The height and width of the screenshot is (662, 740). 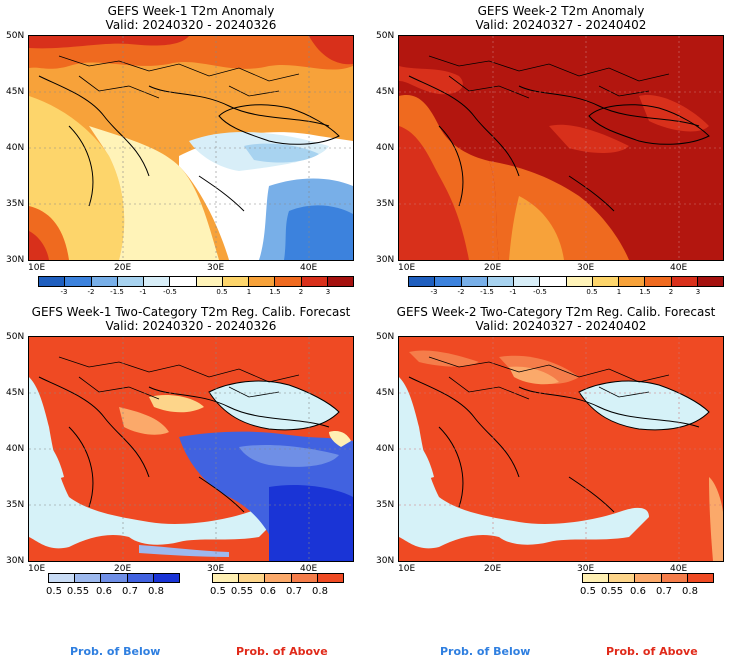 I want to click on anomaly-colorbar-swatches, so click(x=196, y=281).